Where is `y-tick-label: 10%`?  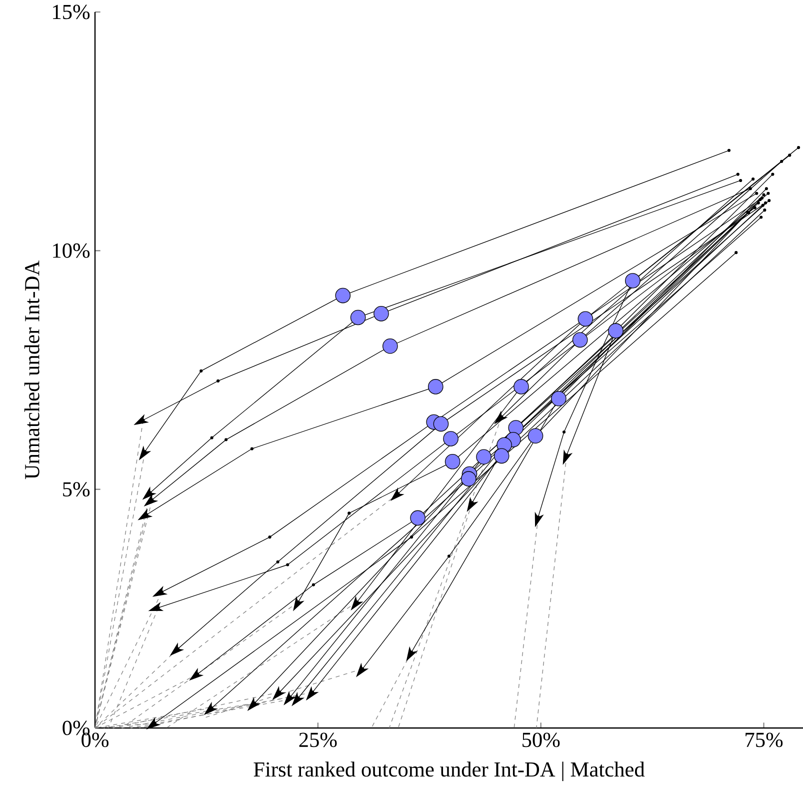 y-tick-label: 10% is located at coordinates (71, 250).